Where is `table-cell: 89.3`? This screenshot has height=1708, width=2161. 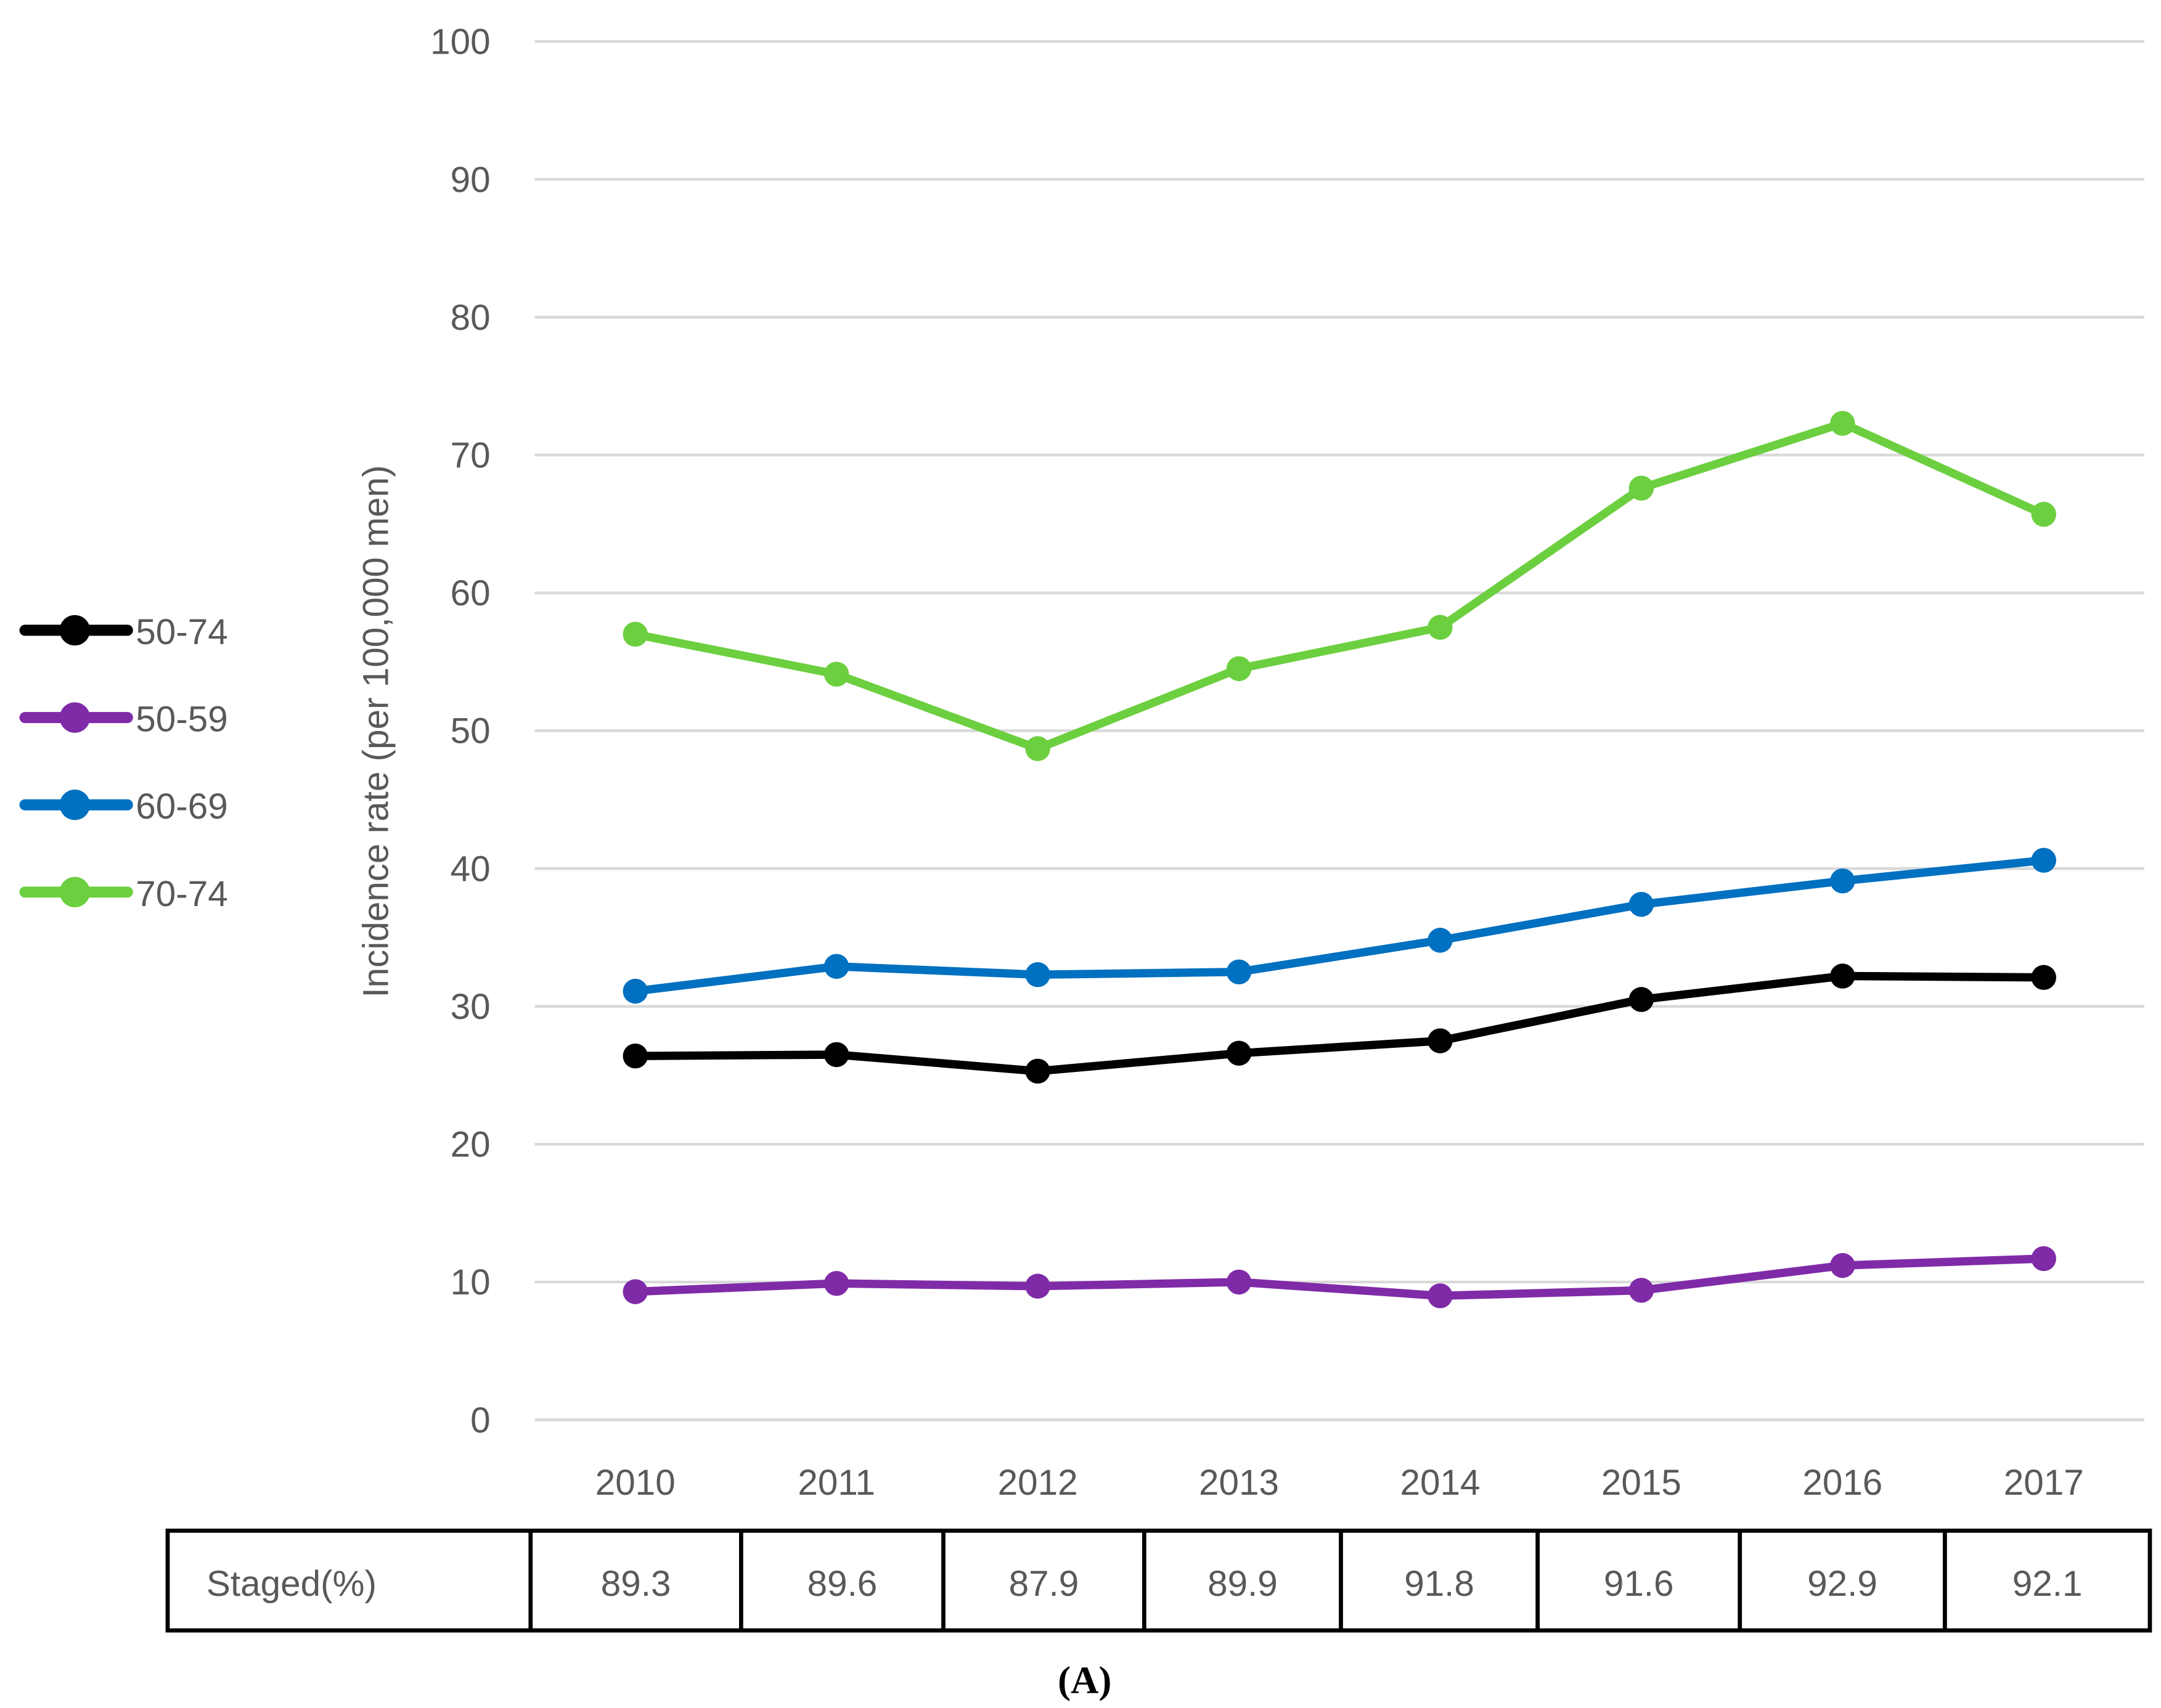
table-cell: 89.3 is located at coordinates (636, 1584).